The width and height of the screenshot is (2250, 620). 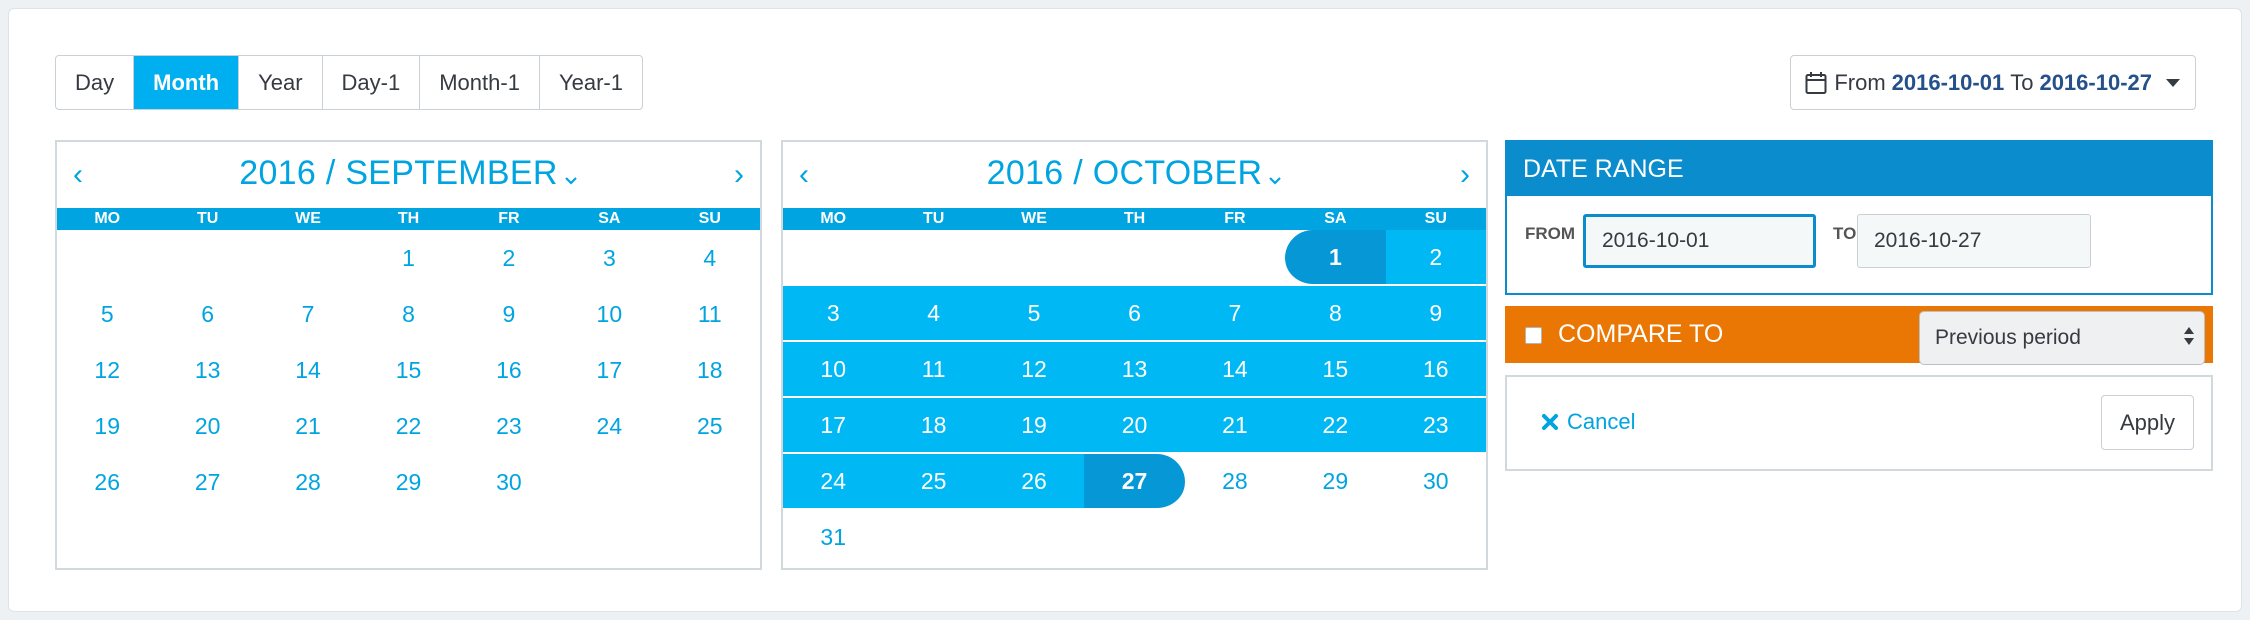 I want to click on calendar-title-text: 2016 / OCTOBER, so click(x=1124, y=173).